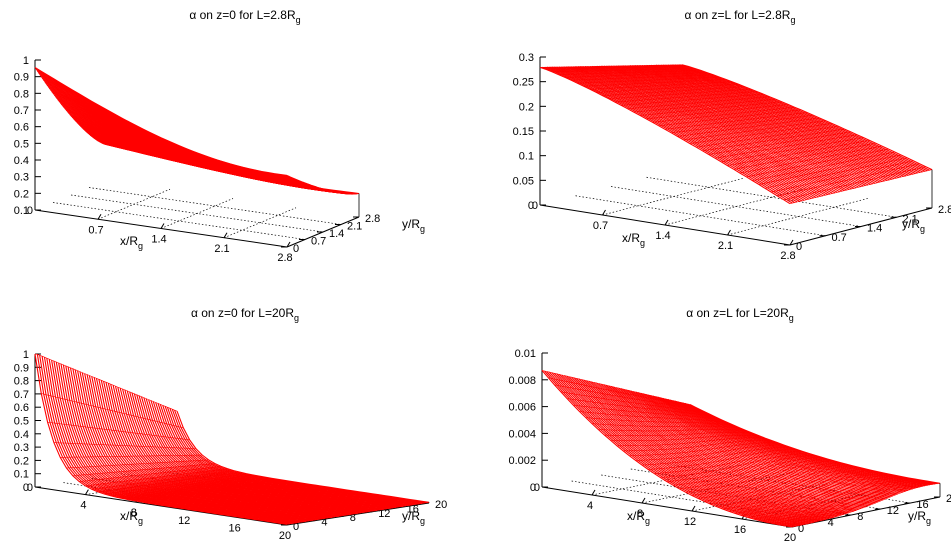 This screenshot has width=951, height=560. I want to click on z-tick-label: 0.25, so click(523, 83).